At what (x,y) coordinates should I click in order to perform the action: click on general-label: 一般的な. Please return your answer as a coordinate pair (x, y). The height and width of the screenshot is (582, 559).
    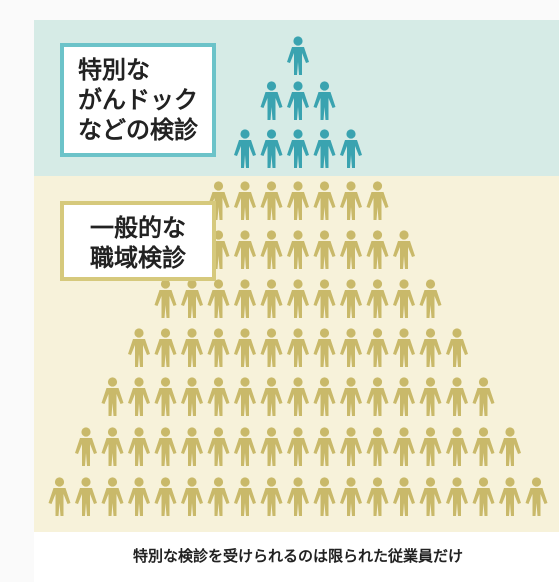
    Looking at the image, I should click on (138, 228).